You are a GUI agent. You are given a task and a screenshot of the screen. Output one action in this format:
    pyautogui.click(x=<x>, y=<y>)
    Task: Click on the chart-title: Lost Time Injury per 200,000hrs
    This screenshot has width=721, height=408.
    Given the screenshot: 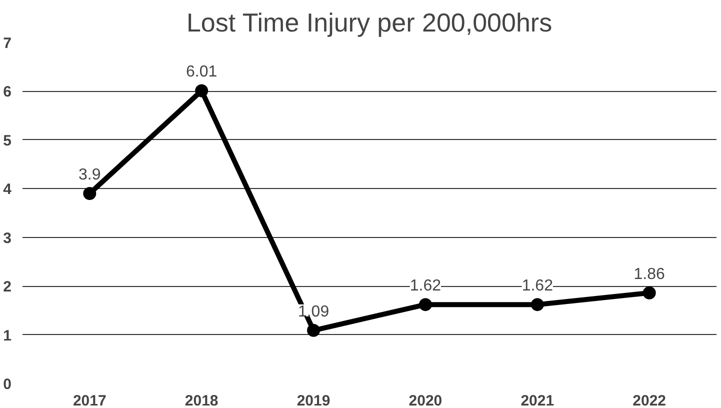 What is the action you would take?
    pyautogui.click(x=369, y=23)
    